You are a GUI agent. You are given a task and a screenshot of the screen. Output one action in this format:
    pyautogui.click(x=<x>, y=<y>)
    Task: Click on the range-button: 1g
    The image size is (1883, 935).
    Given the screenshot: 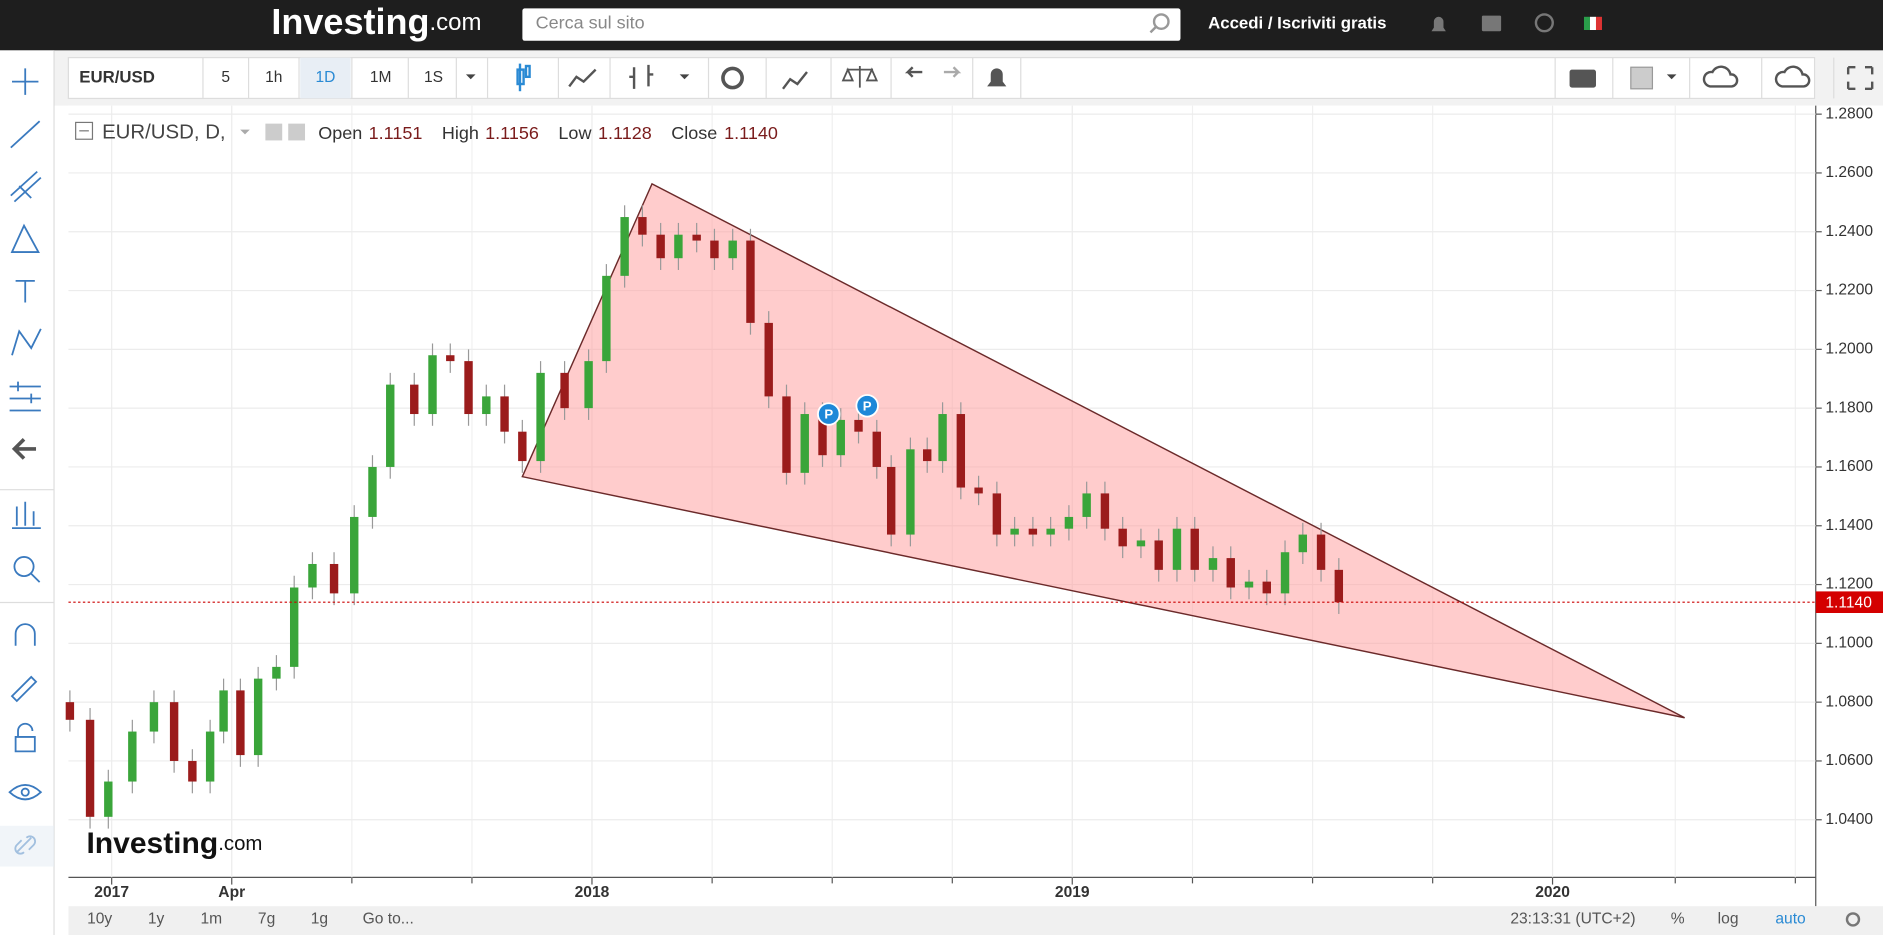 What is the action you would take?
    pyautogui.click(x=319, y=919)
    